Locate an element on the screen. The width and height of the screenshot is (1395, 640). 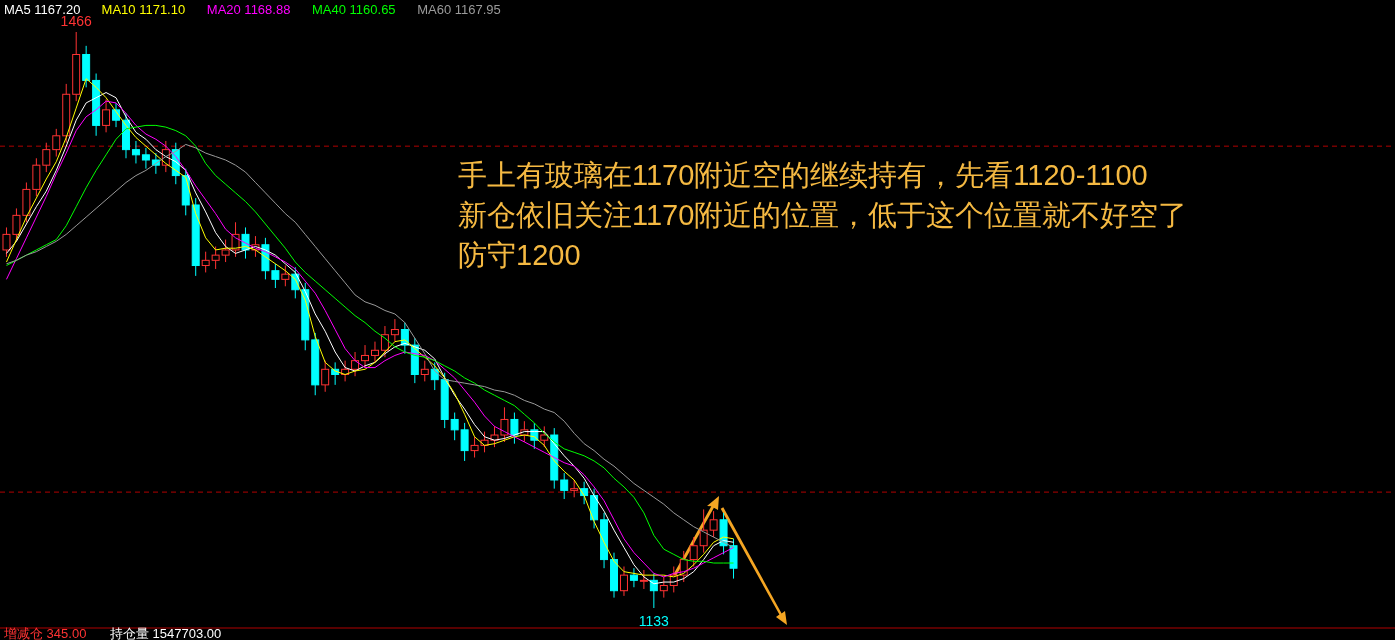
text: MA40 1160.65 is located at coordinates (354, 9).